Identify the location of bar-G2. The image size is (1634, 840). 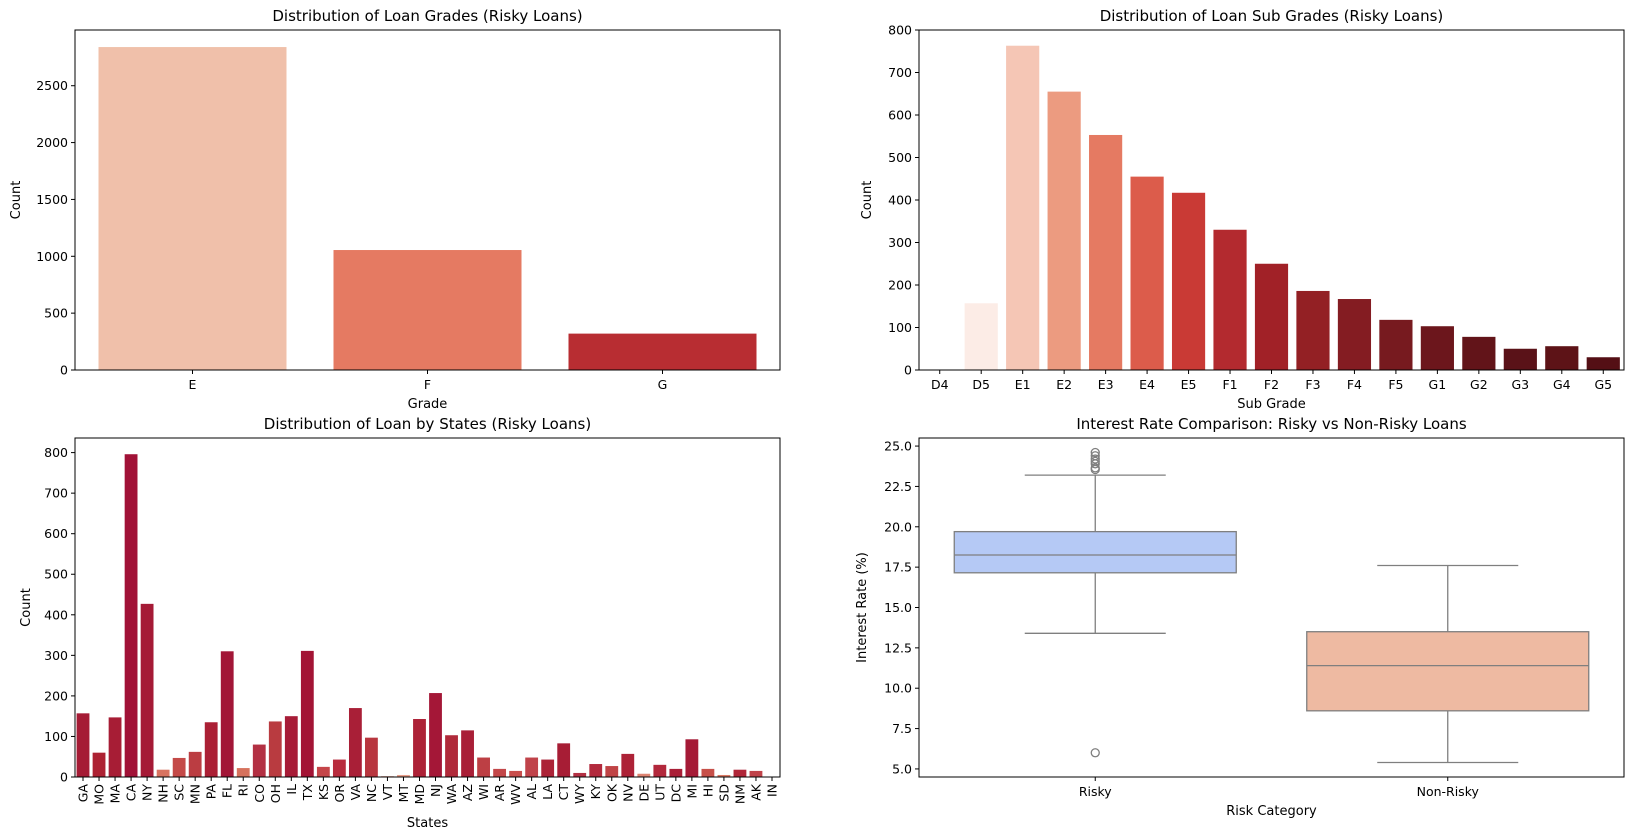
(1479, 353).